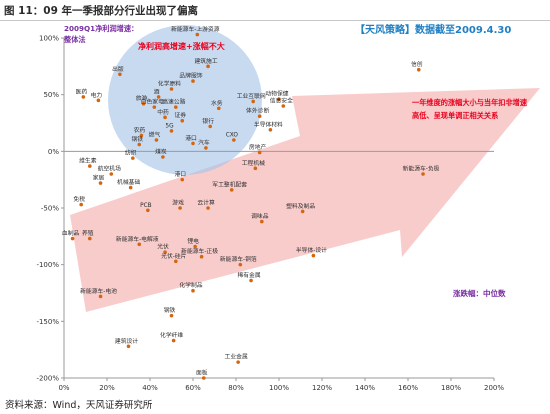  What do you see at coordinates (137, 139) in the screenshot?
I see `data-point-label: 钢铁` at bounding box center [137, 139].